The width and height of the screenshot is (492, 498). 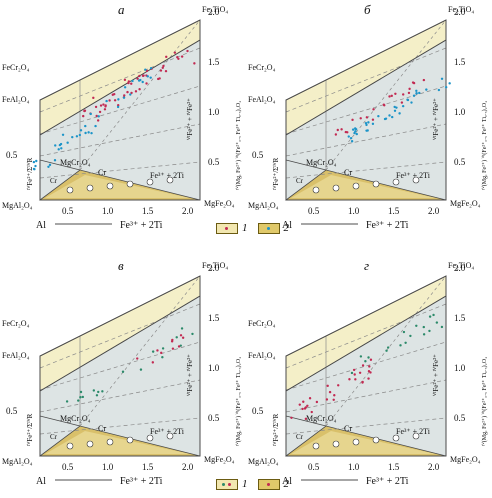 I want to click on right-tick-label: 2.0, so click(x=460, y=12).